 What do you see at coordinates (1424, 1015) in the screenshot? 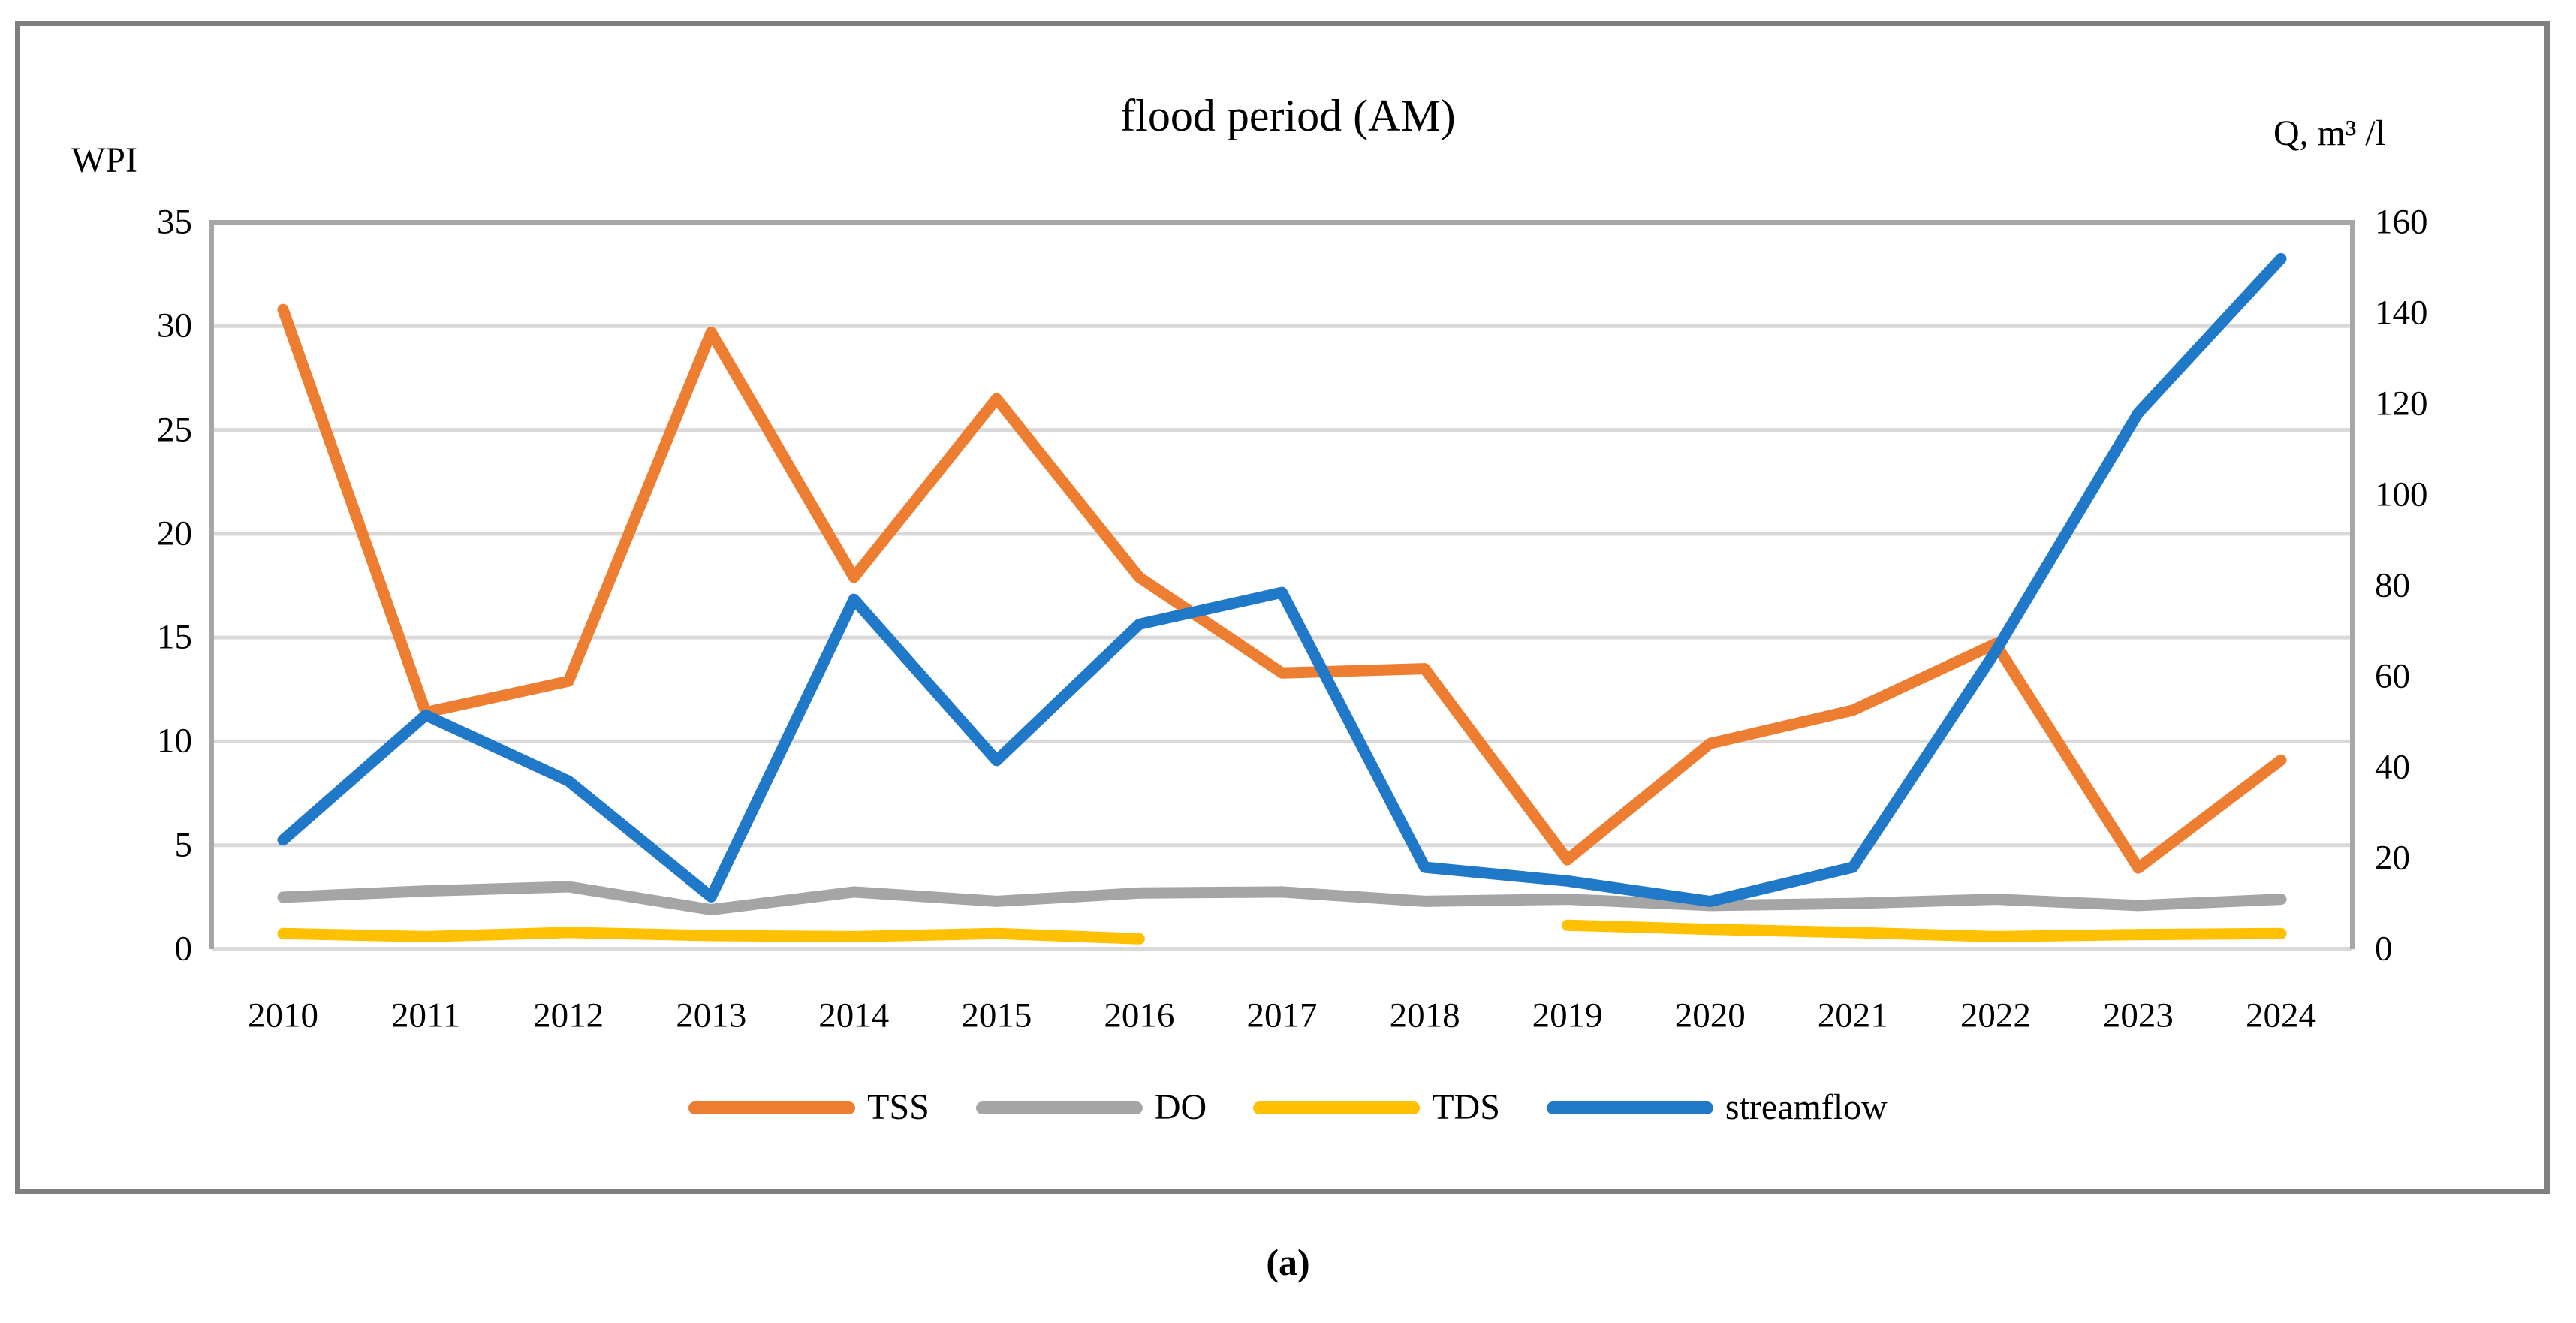
I see `x-tick-label: 2018` at bounding box center [1424, 1015].